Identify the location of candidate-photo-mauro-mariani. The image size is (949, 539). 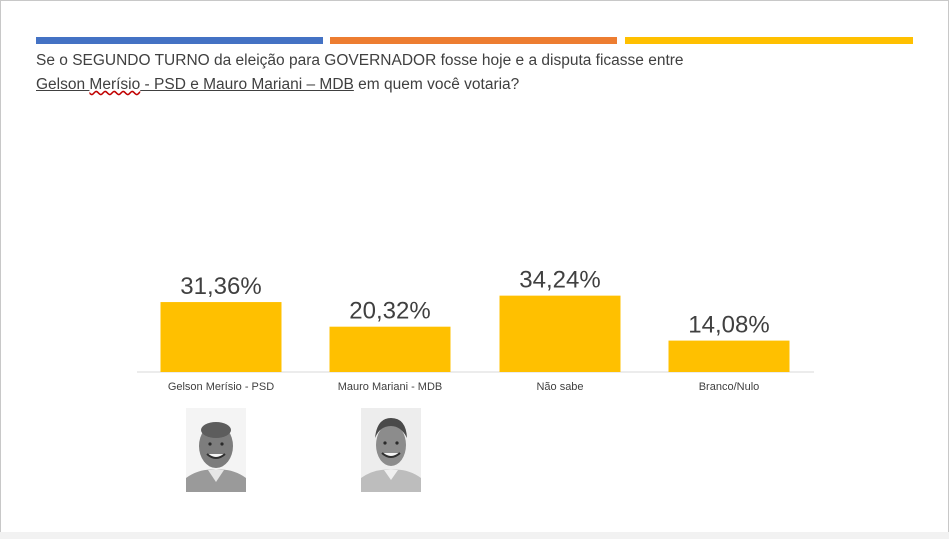
(391, 450).